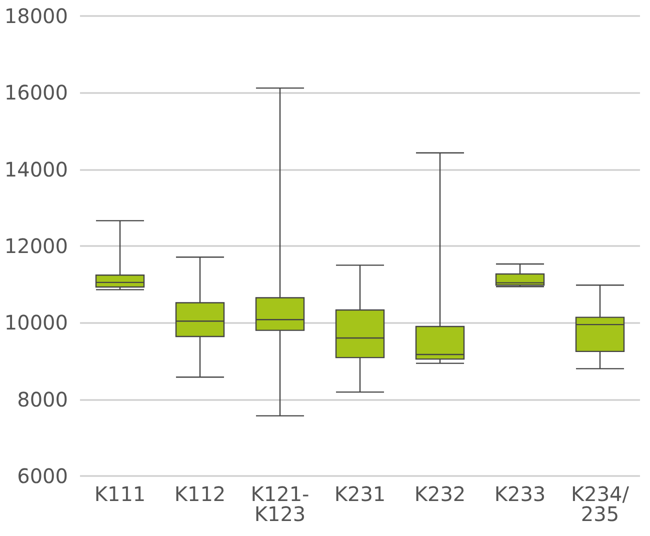 This screenshot has height=536, width=650. I want to click on y-tick-label: 8000, so click(42, 399).